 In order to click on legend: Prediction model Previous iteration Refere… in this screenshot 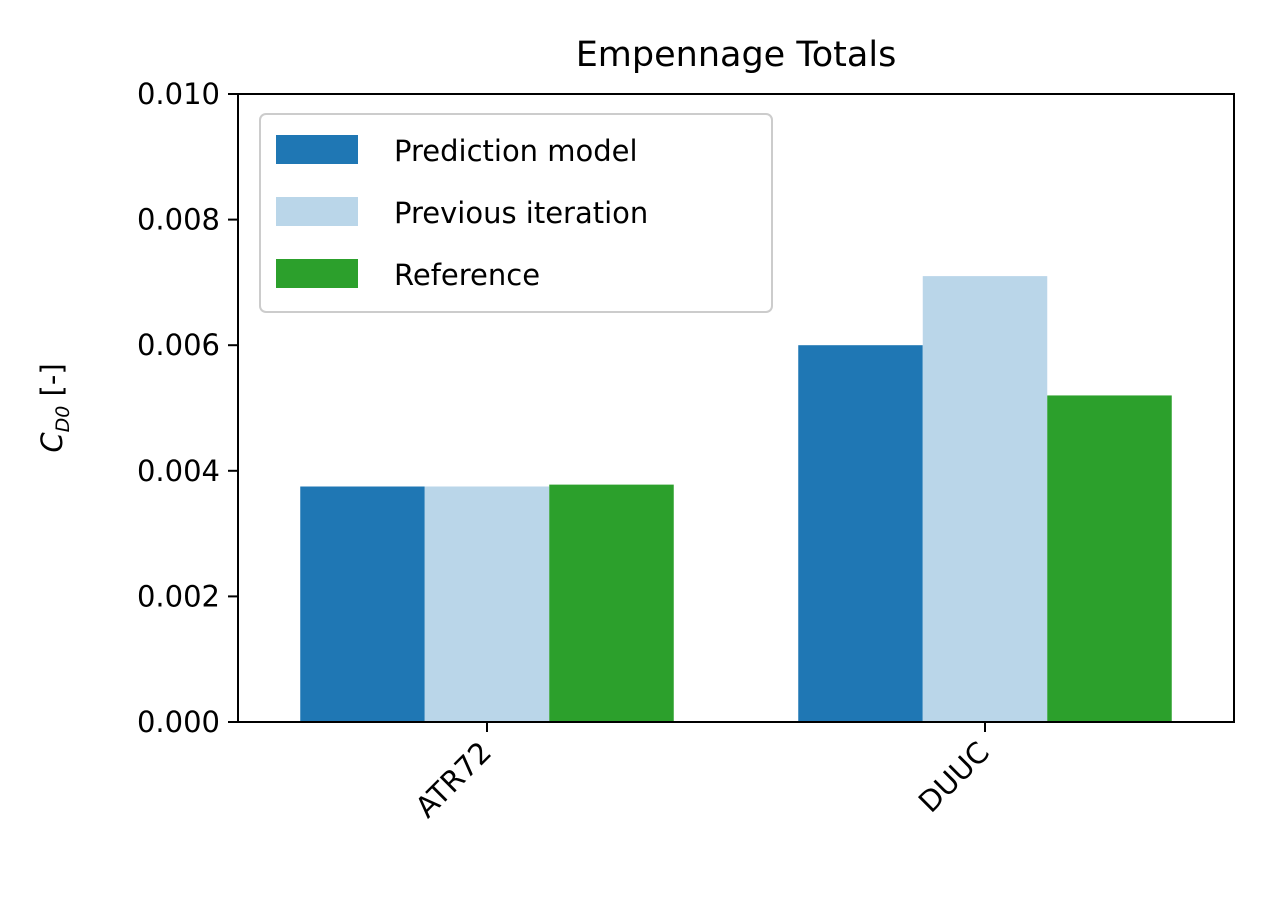, I will do `click(516, 213)`.